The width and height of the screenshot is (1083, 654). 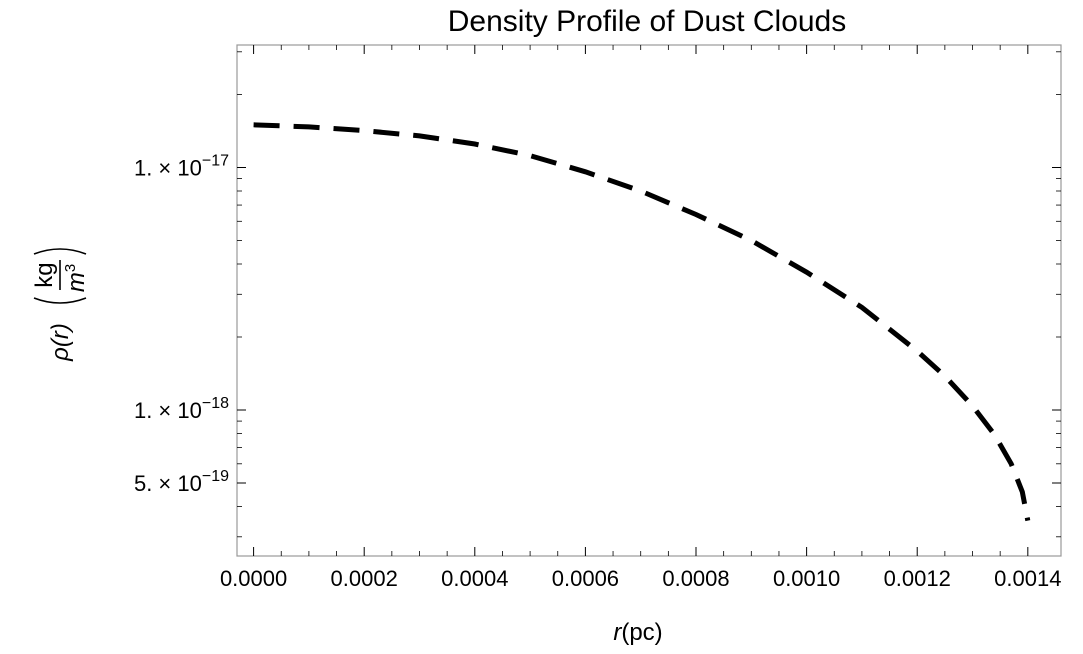 I want to click on svg-text: m3, so click(x=76, y=278).